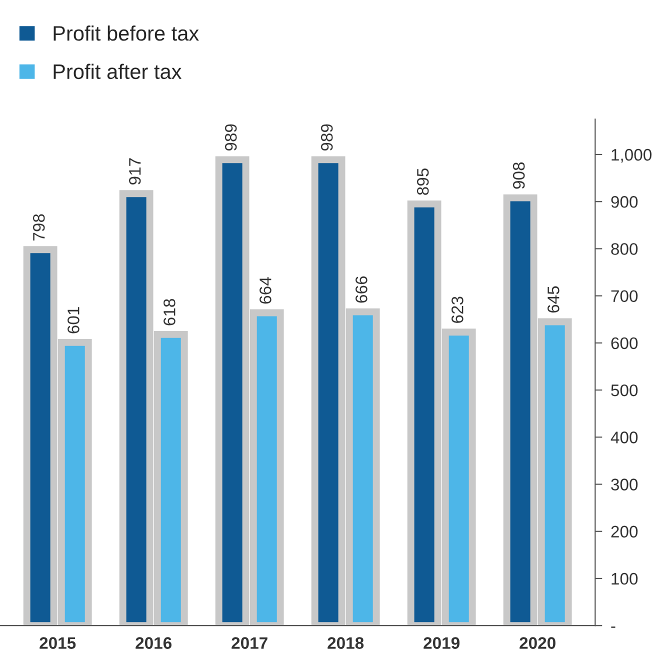 The width and height of the screenshot is (665, 662). What do you see at coordinates (118, 72) in the screenshot?
I see `legend-label: Profit after tax` at bounding box center [118, 72].